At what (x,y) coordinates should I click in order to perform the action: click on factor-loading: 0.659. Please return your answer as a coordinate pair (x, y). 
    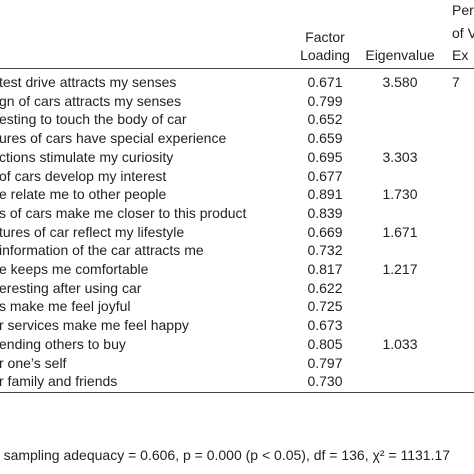
    Looking at the image, I should click on (325, 138).